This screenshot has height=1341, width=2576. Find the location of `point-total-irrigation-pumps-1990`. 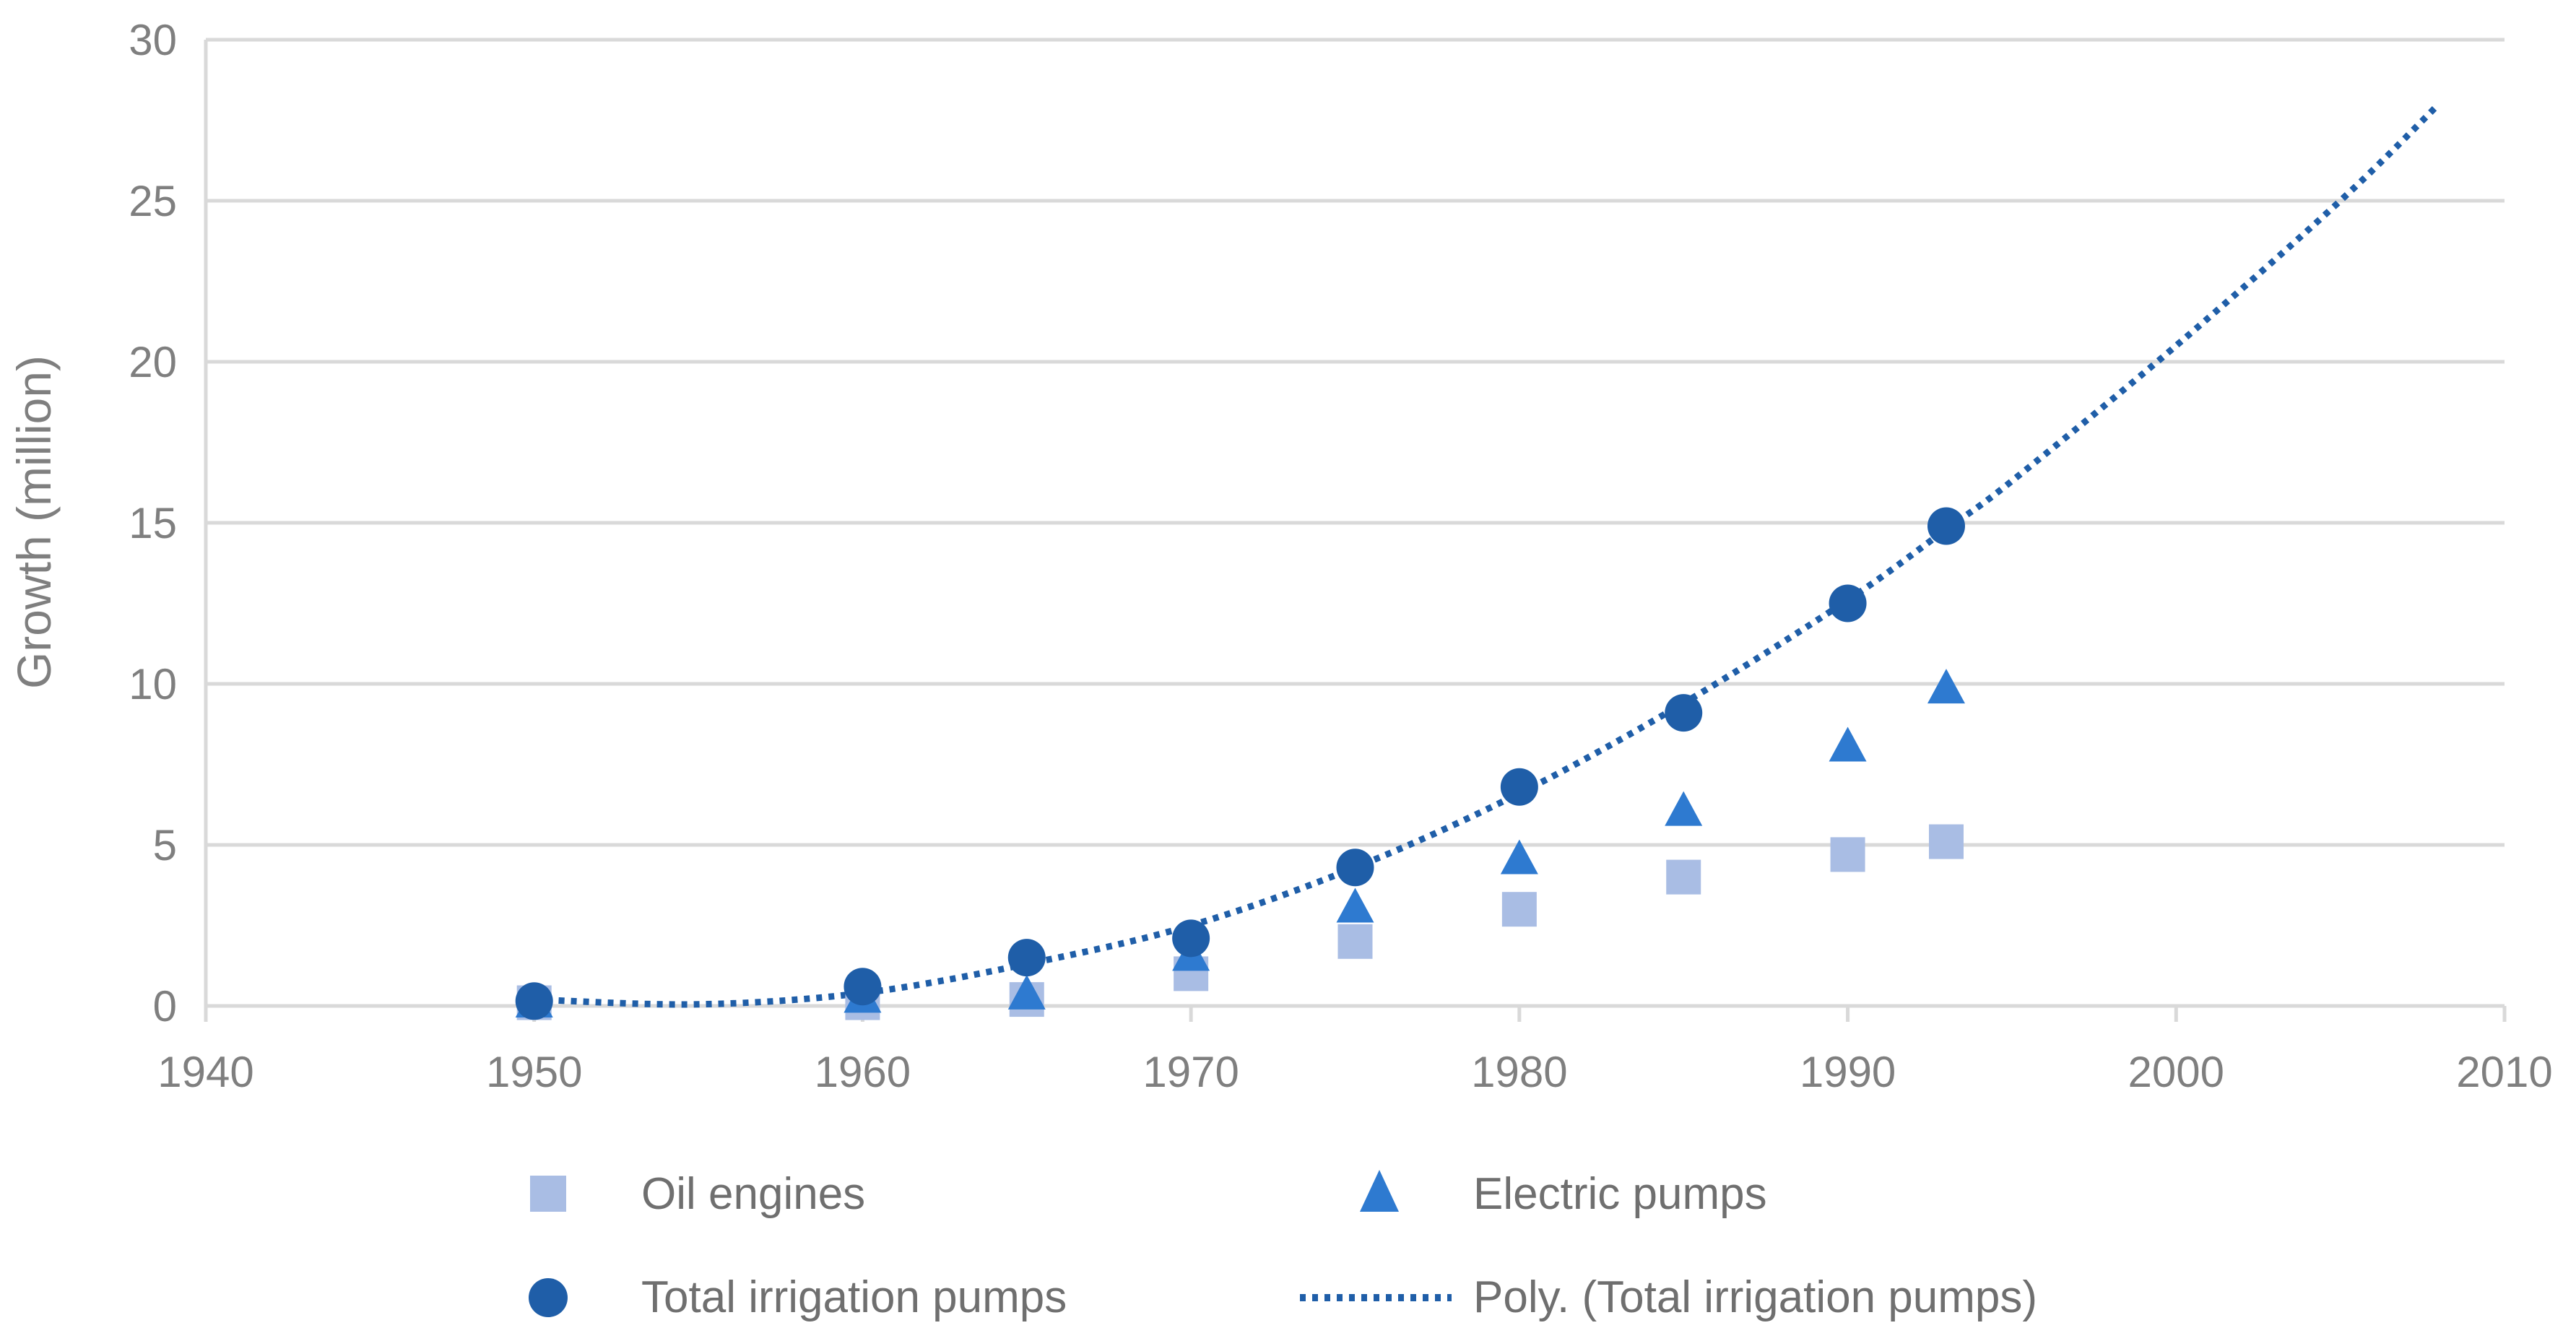

point-total-irrigation-pumps-1990 is located at coordinates (1848, 603).